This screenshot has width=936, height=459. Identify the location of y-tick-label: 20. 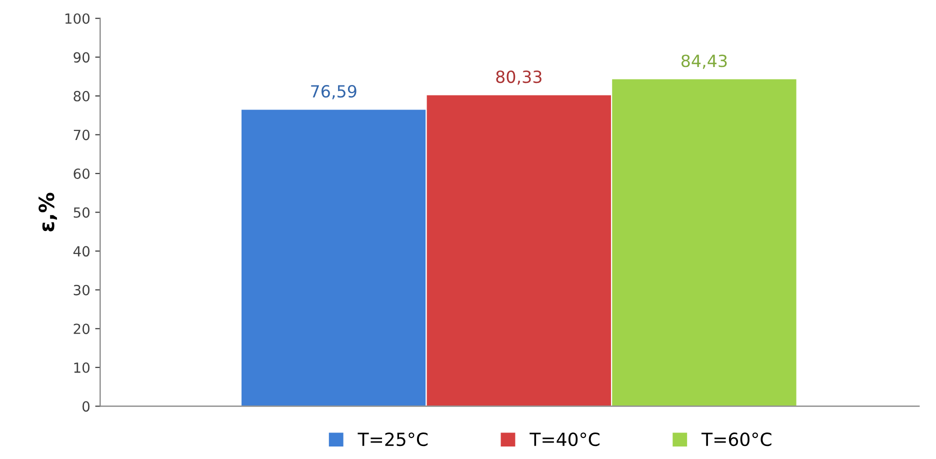
(82, 329).